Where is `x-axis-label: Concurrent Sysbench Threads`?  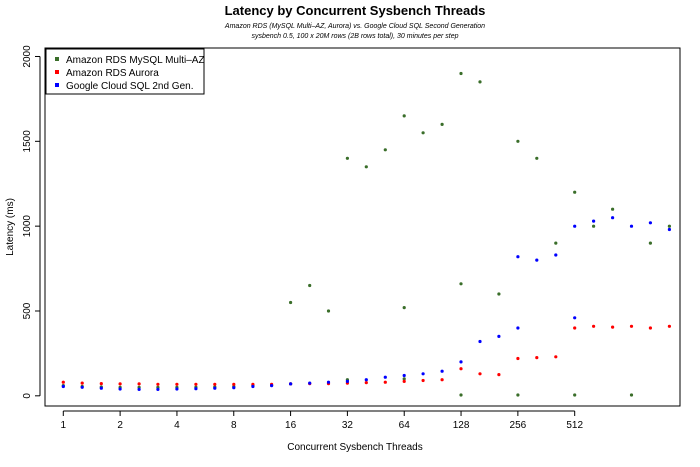 x-axis-label: Concurrent Sysbench Threads is located at coordinates (354, 447).